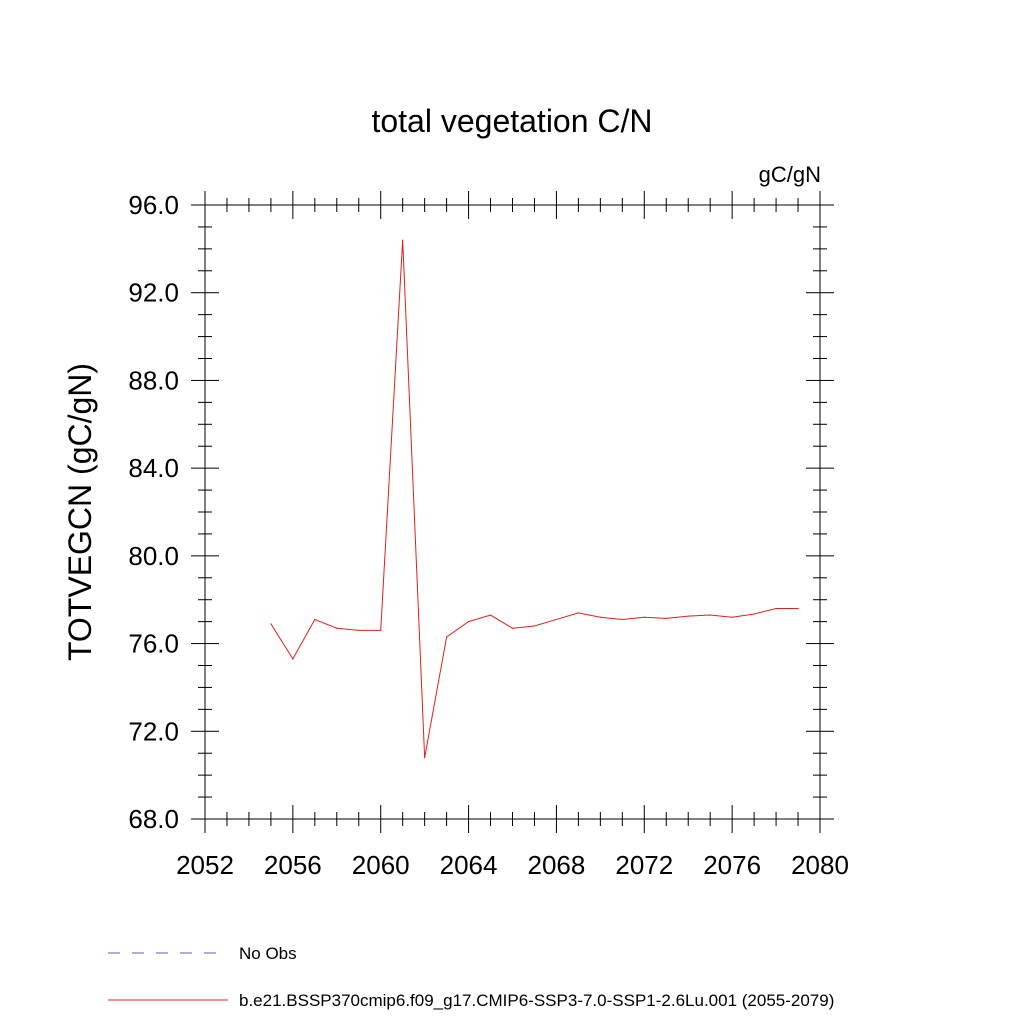 Image resolution: width=1024 pixels, height=1024 pixels. What do you see at coordinates (153, 731) in the screenshot?
I see `y-tick-label: 72.0` at bounding box center [153, 731].